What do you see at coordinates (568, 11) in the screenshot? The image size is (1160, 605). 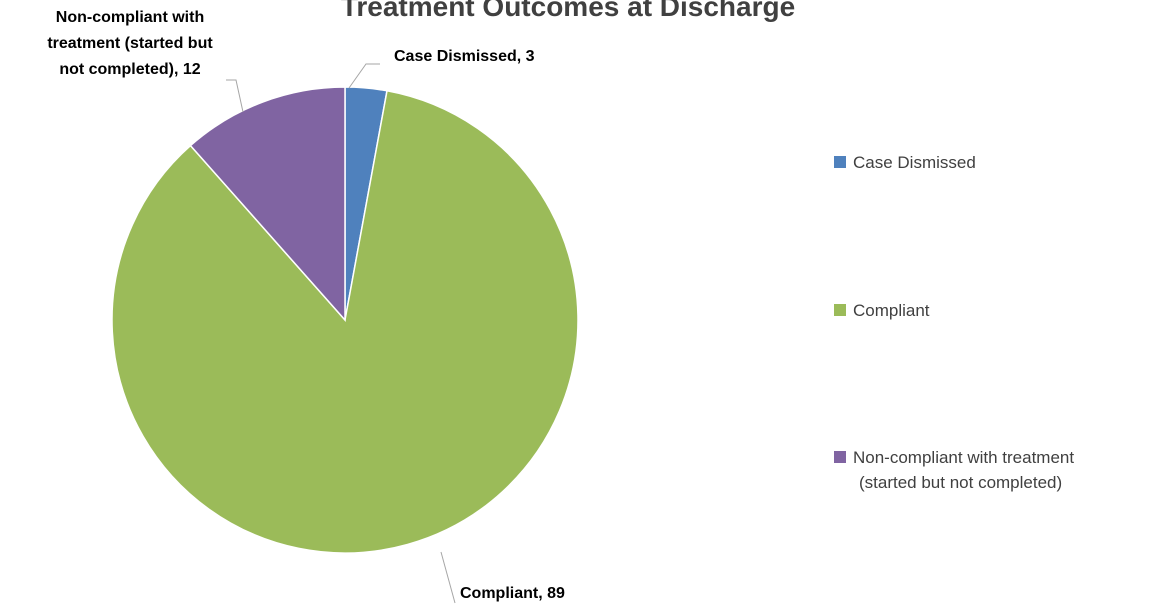 I see `chart-title: Treatment Outcomes at Discharge` at bounding box center [568, 11].